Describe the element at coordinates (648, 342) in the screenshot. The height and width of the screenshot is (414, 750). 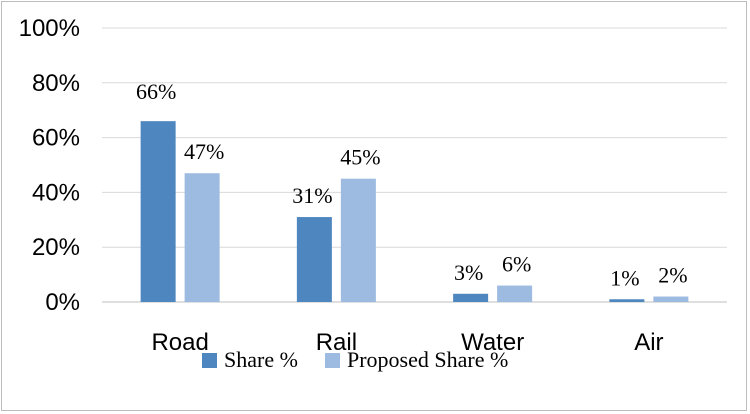
I see `x-tick-label: Air` at that location.